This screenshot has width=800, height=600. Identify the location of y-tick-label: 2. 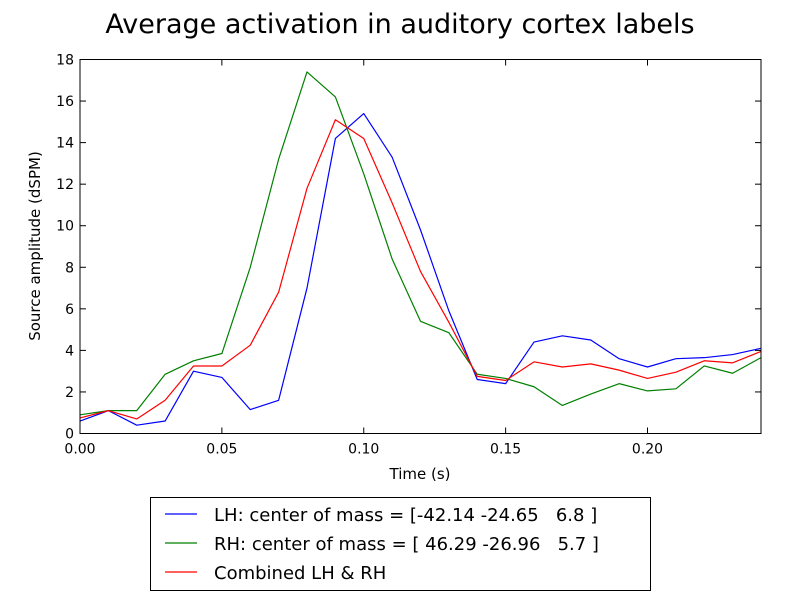
(69, 393).